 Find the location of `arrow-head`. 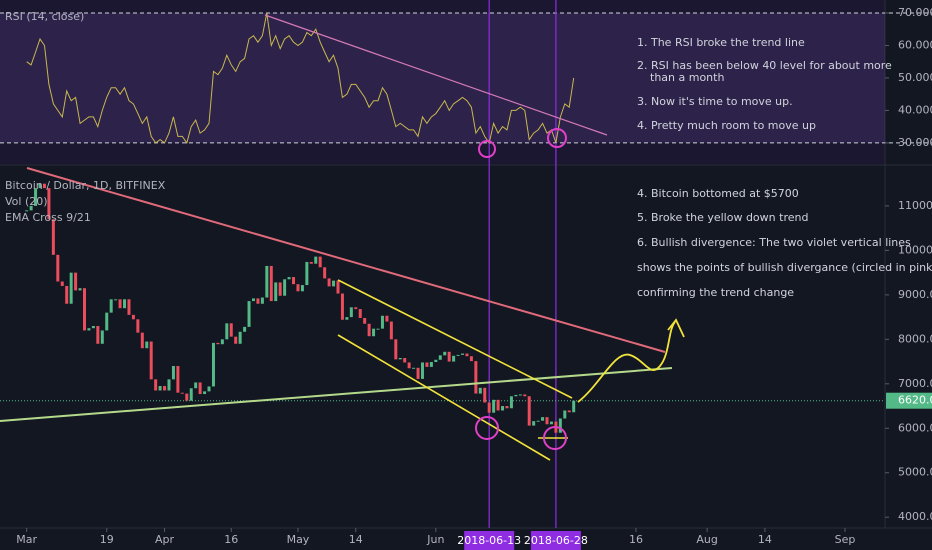

arrow-head is located at coordinates (676, 328).